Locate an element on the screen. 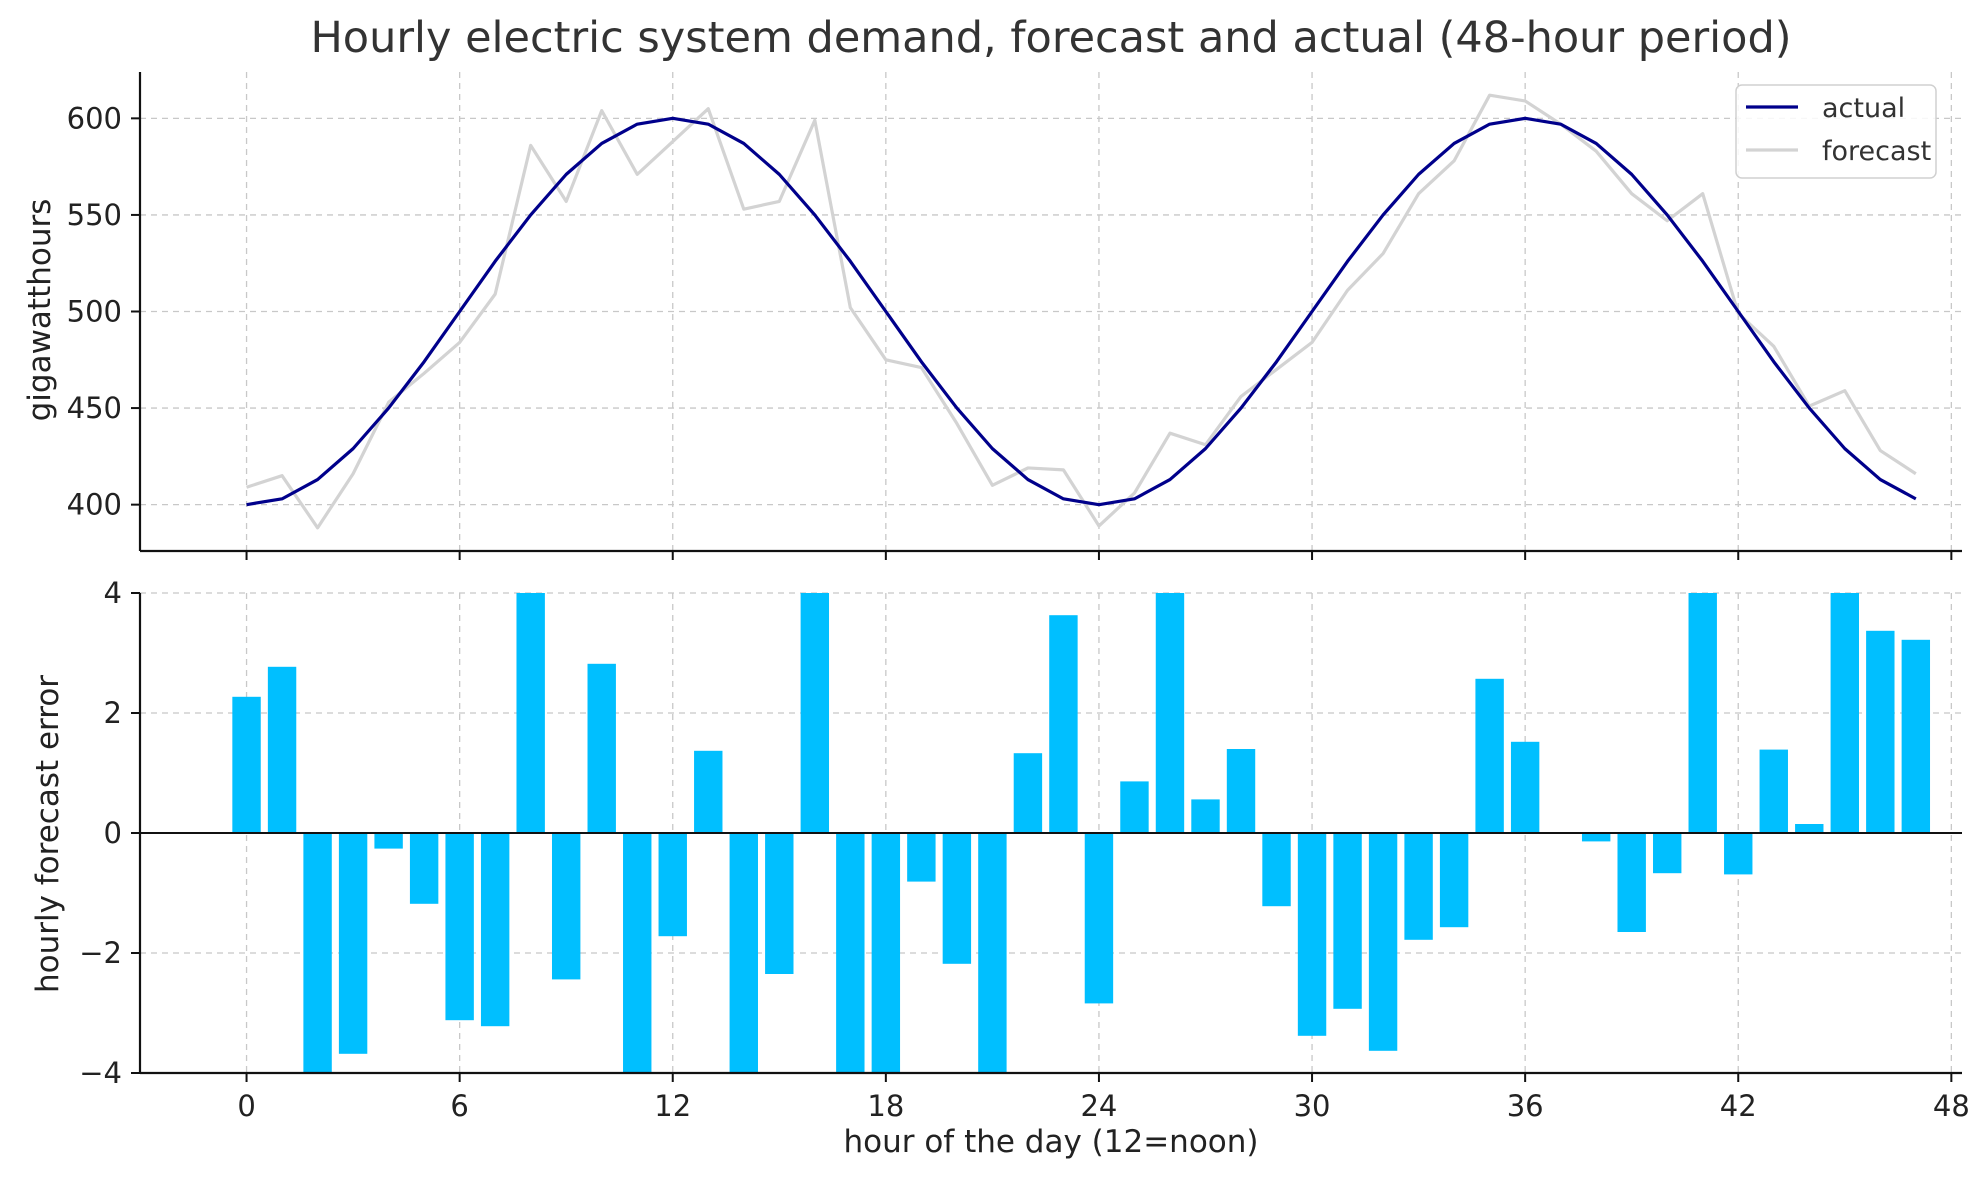 The image size is (1979, 1180). error-y-tick-label: 2 is located at coordinates (113, 713).